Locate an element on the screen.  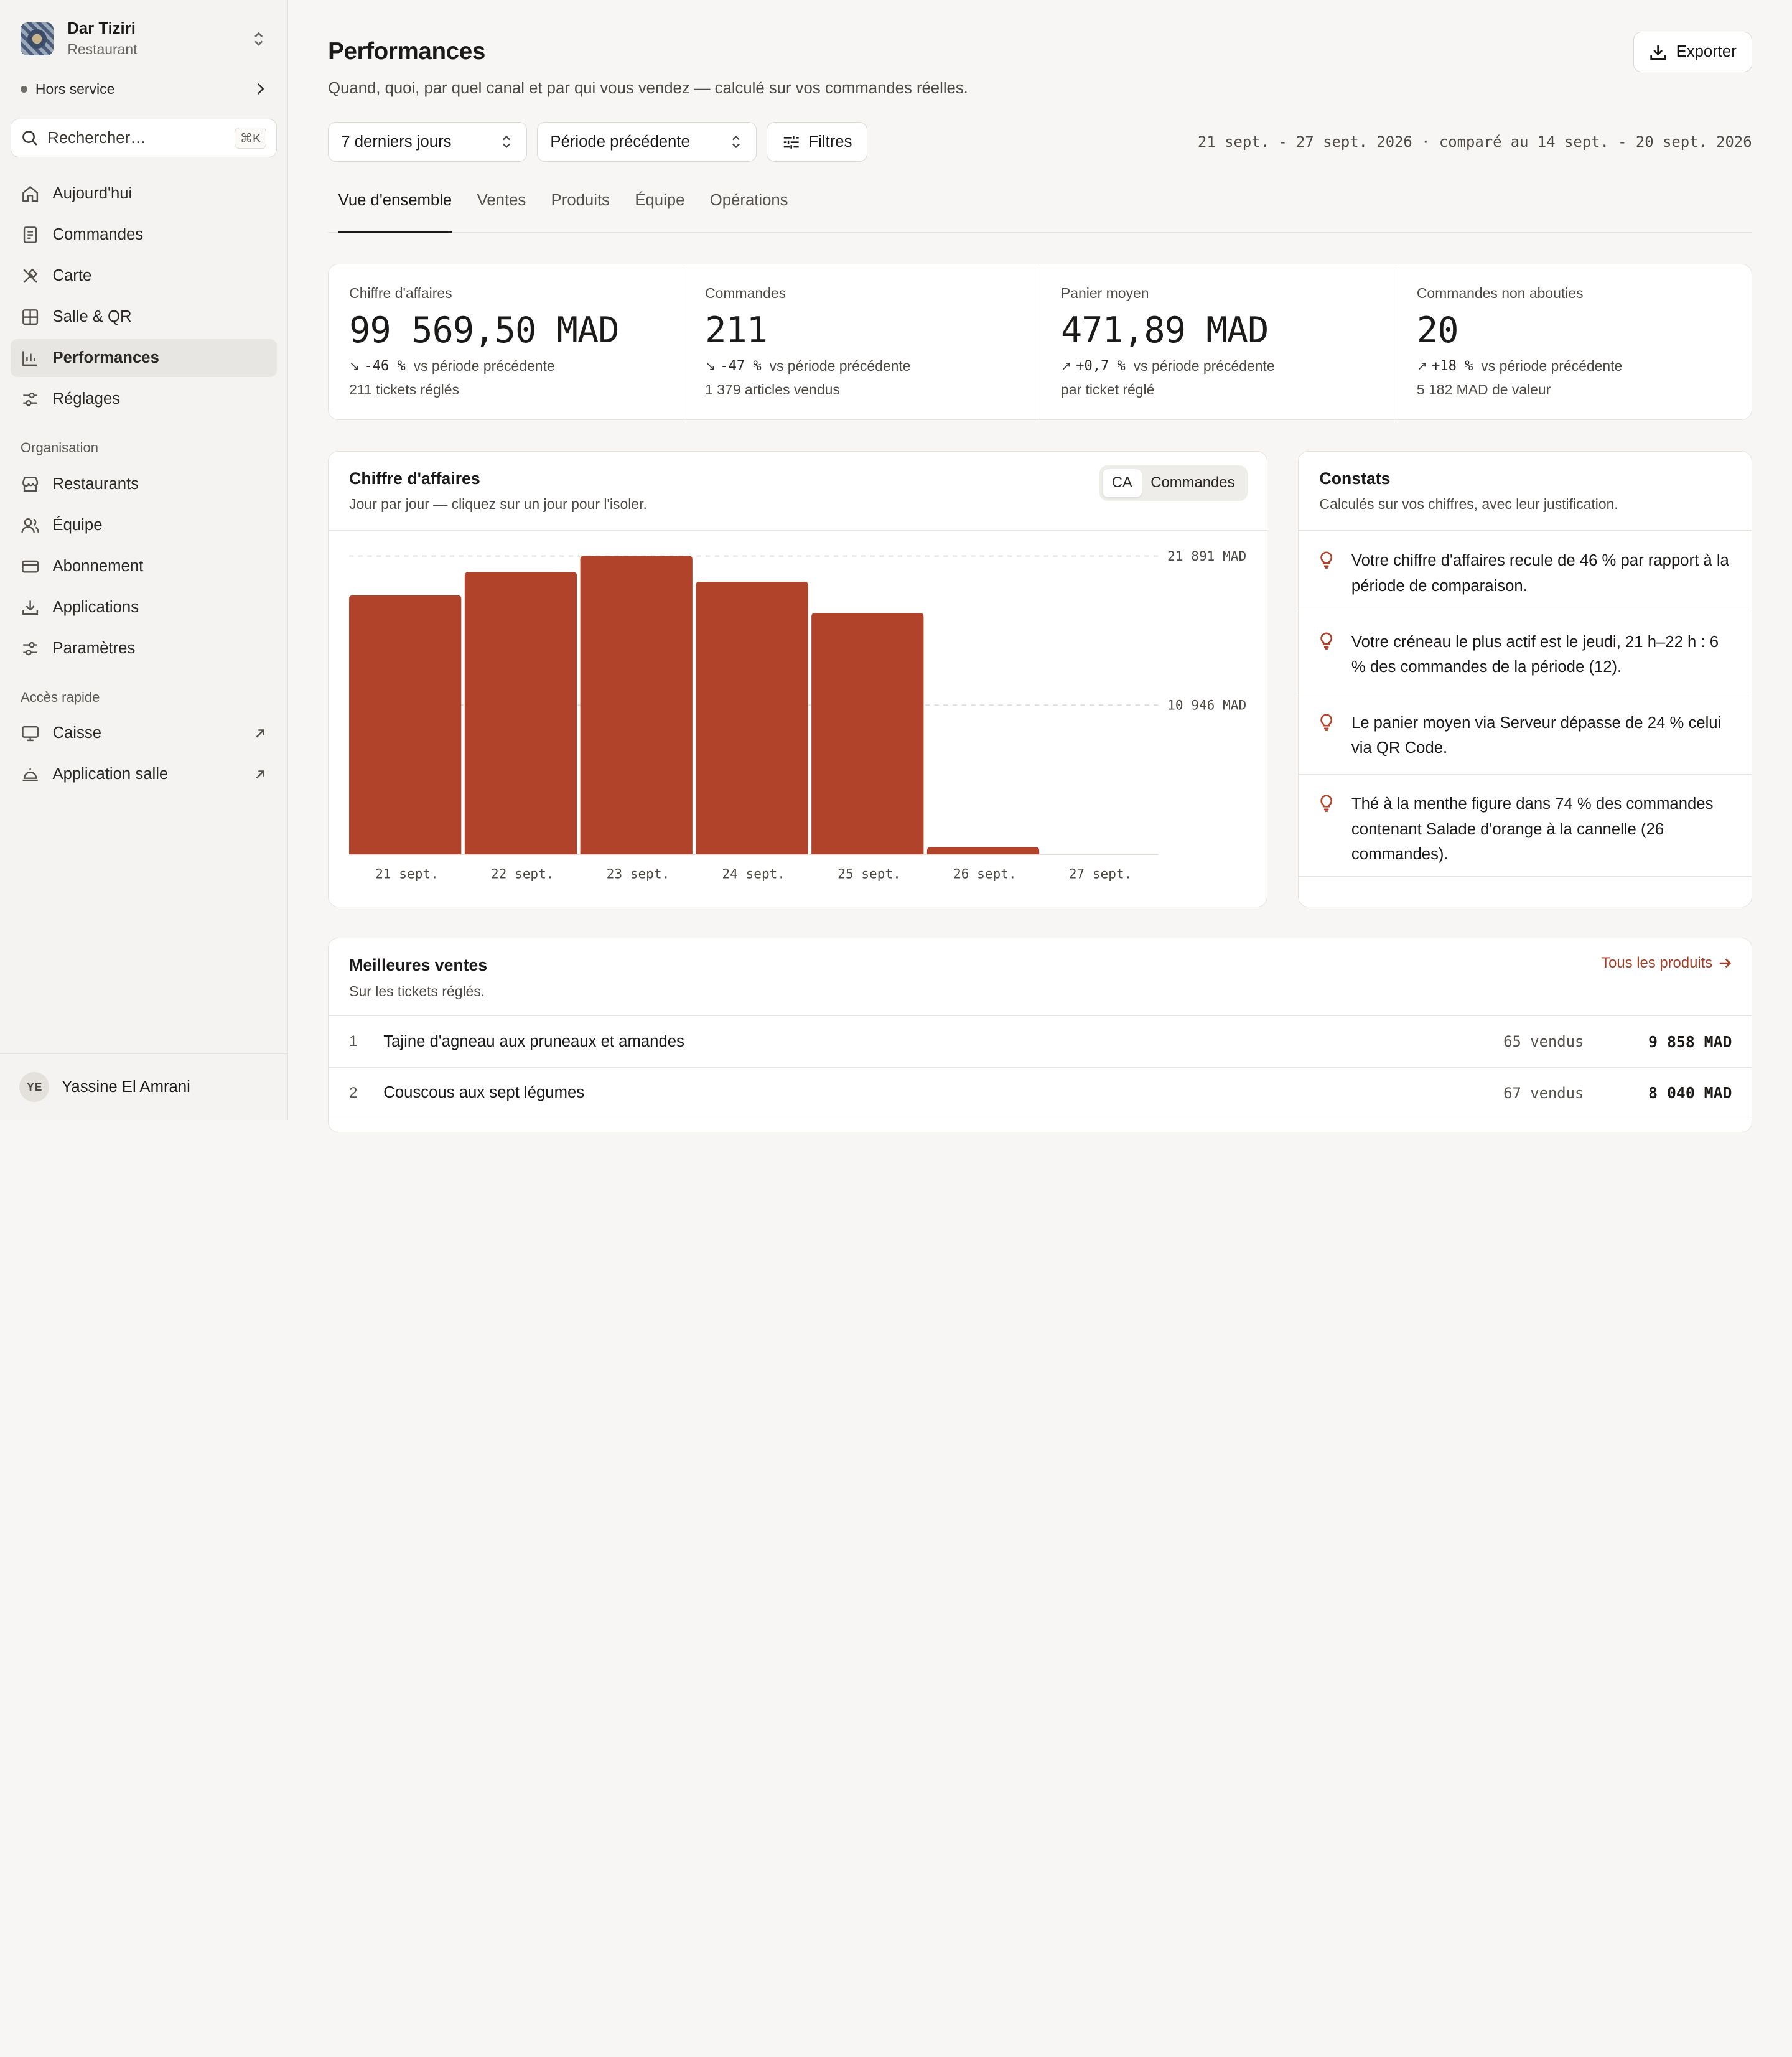
nav-item-label: Paramètres is located at coordinates (94, 648).